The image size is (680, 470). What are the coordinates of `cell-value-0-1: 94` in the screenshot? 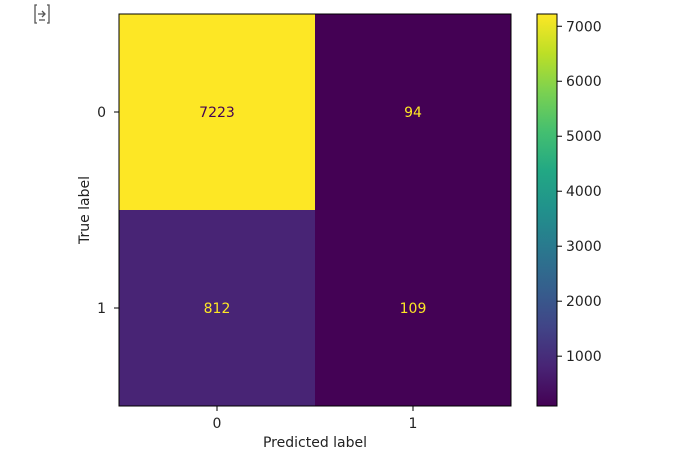 It's located at (413, 113).